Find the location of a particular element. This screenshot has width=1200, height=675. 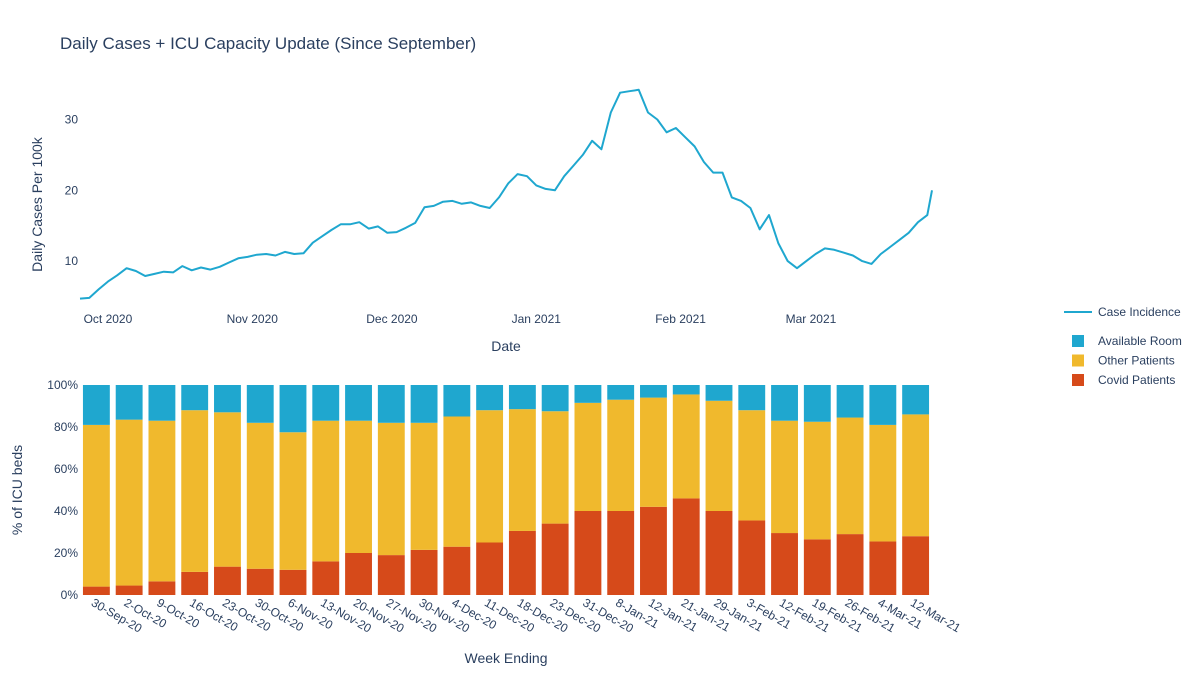

line-x-tick-label: Dec 2020 is located at coordinates (392, 319).